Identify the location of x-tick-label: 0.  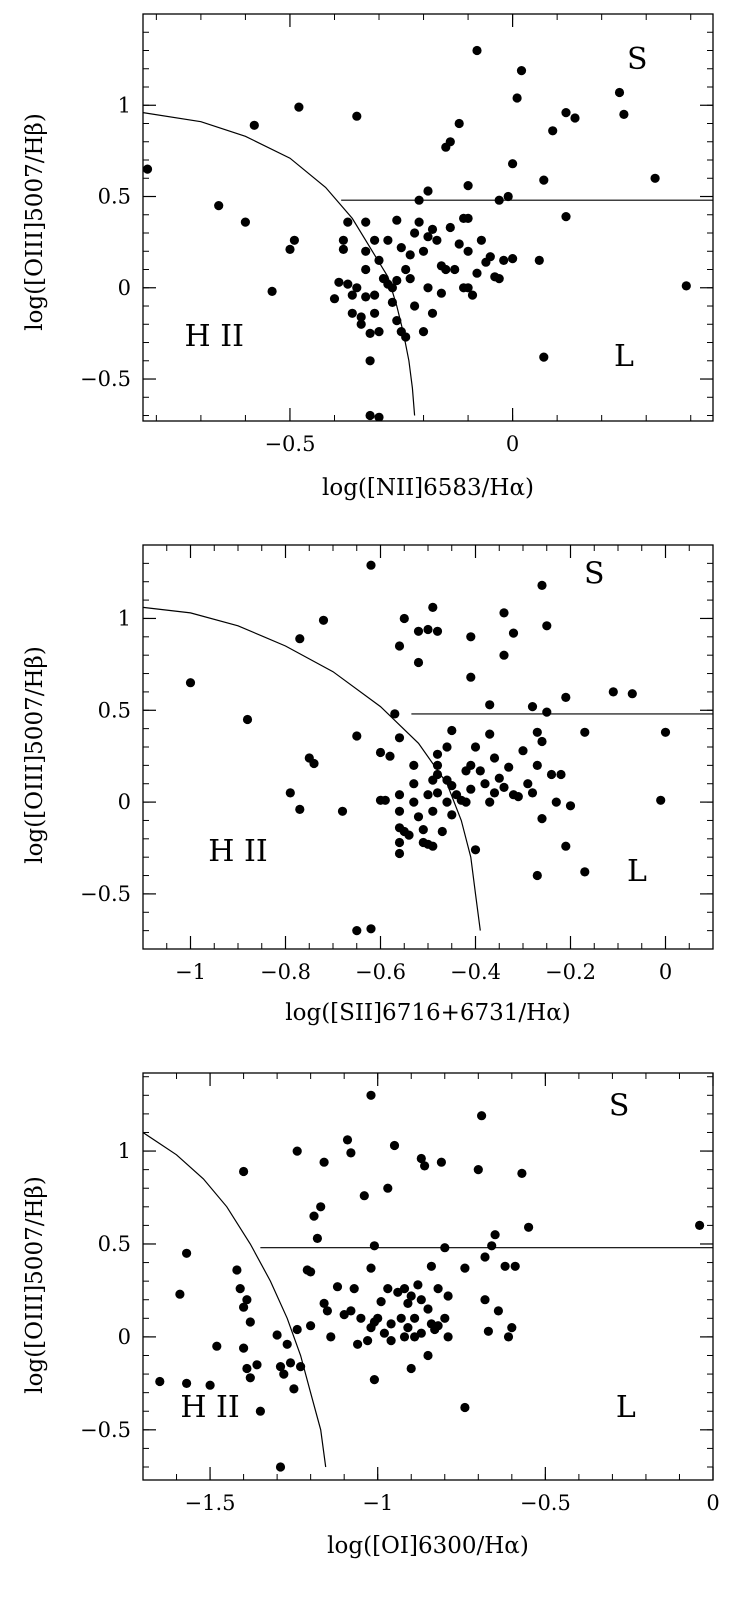
(712, 1503).